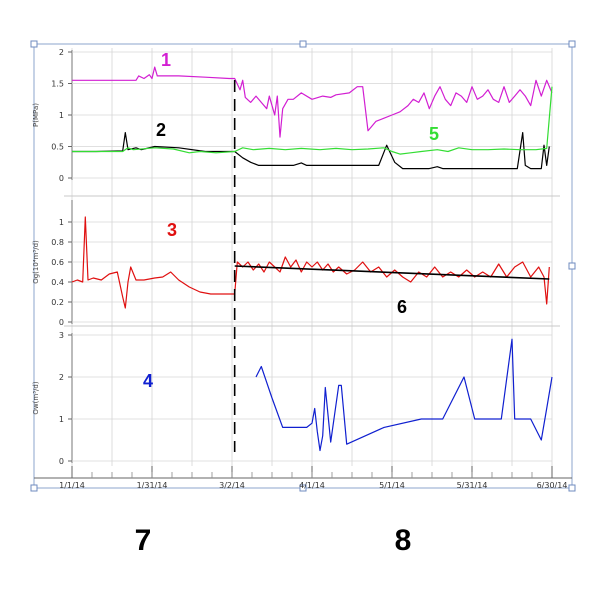  What do you see at coordinates (57, 282) in the screenshot?
I see `y-tick-label: 0.4` at bounding box center [57, 282].